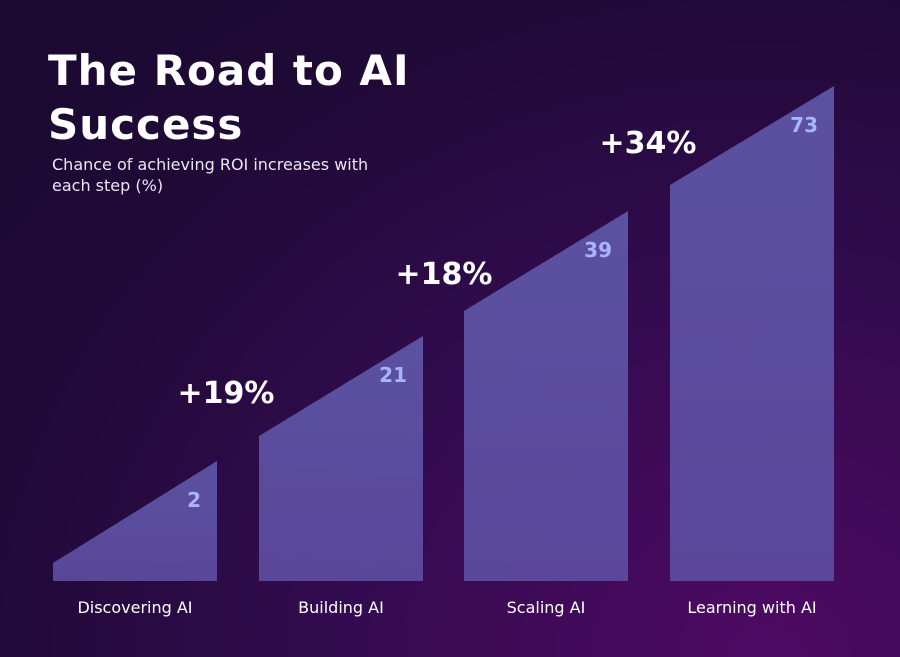 This screenshot has height=657, width=900. Describe the element at coordinates (341, 458) in the screenshot. I see `bar-building-ai` at that location.